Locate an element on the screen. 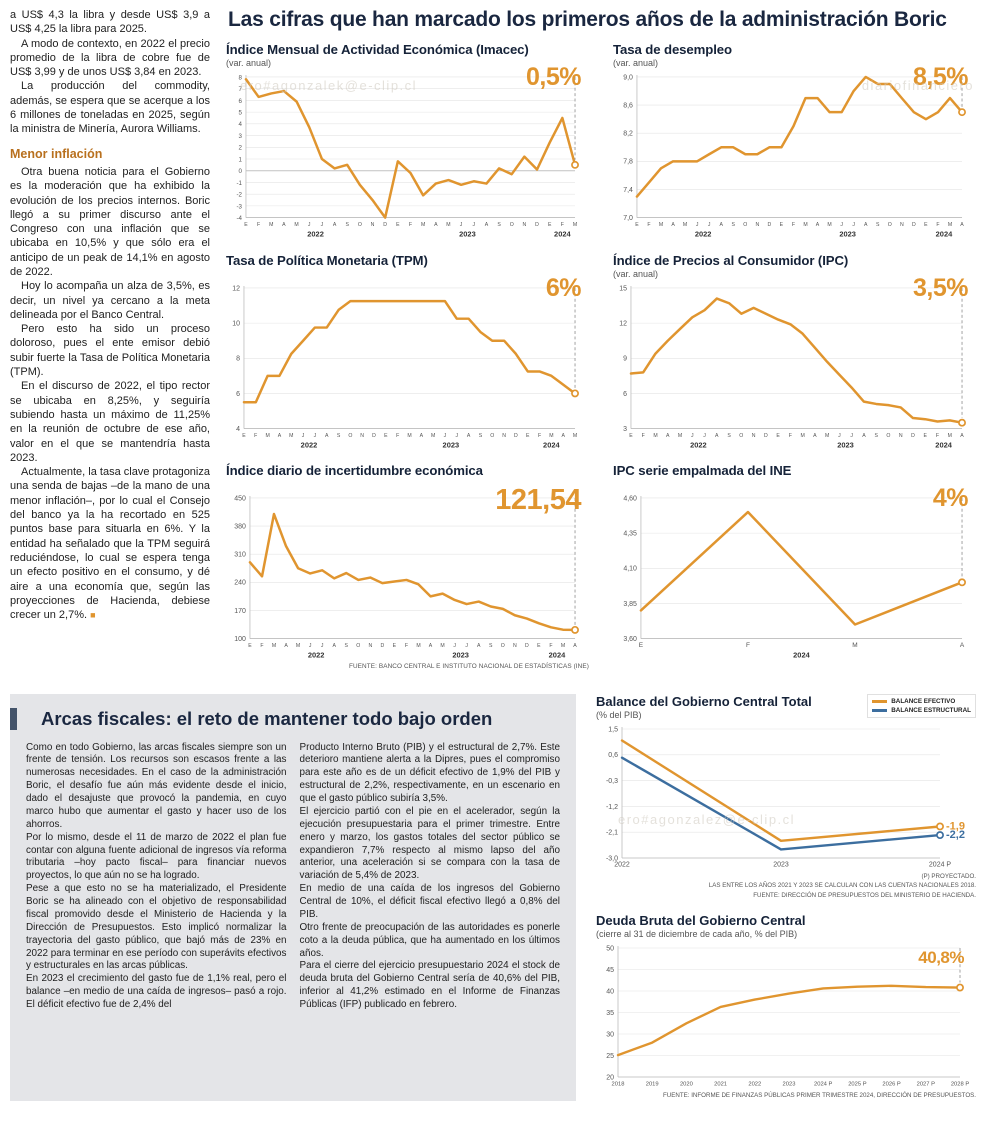 The image size is (988, 1133). svg-text: 40 is located at coordinates (610, 992).